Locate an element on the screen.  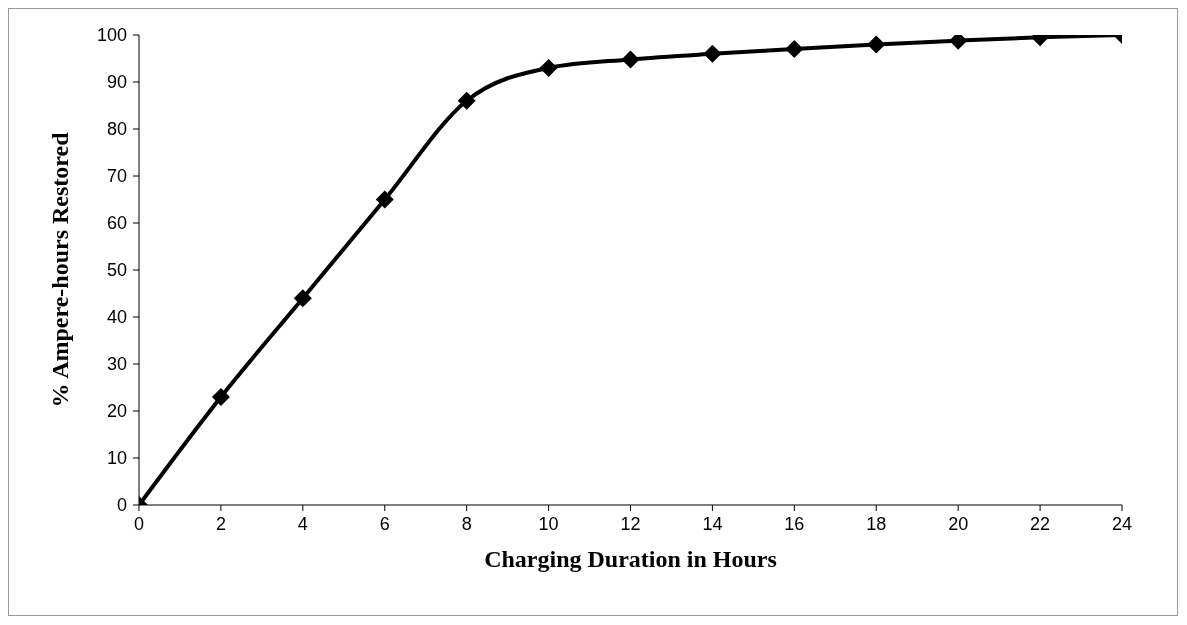
x-tick-label: 22 is located at coordinates (1040, 523).